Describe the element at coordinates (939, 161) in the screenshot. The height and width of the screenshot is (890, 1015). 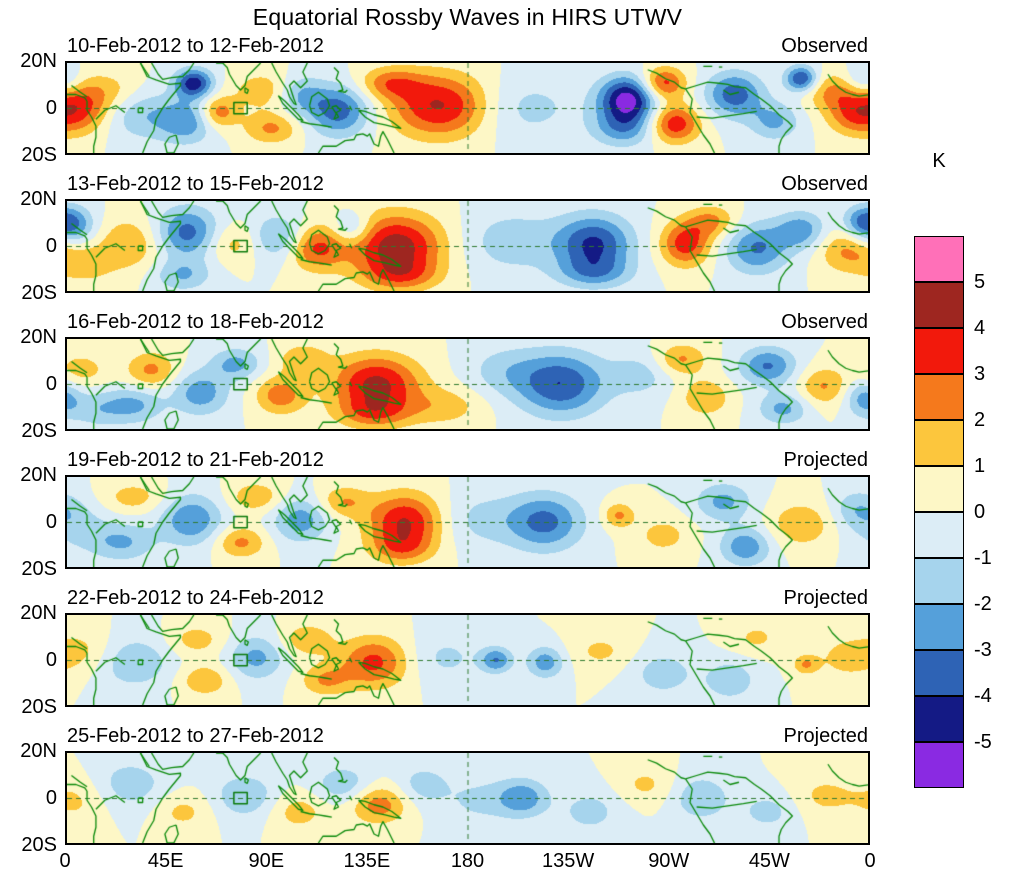
I see `colorbar-unit-label: K` at that location.